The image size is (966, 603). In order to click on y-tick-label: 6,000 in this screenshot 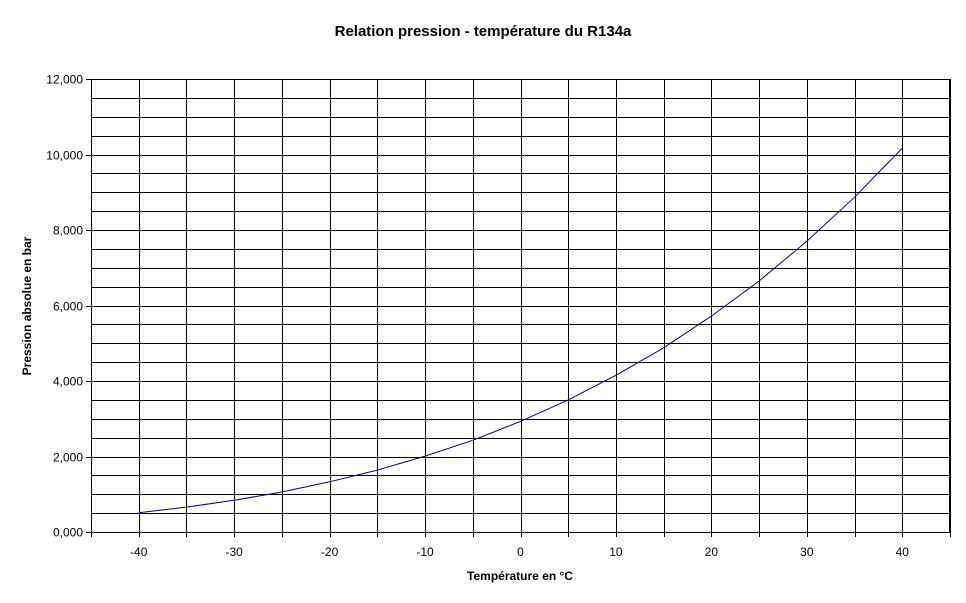, I will do `click(68, 307)`.